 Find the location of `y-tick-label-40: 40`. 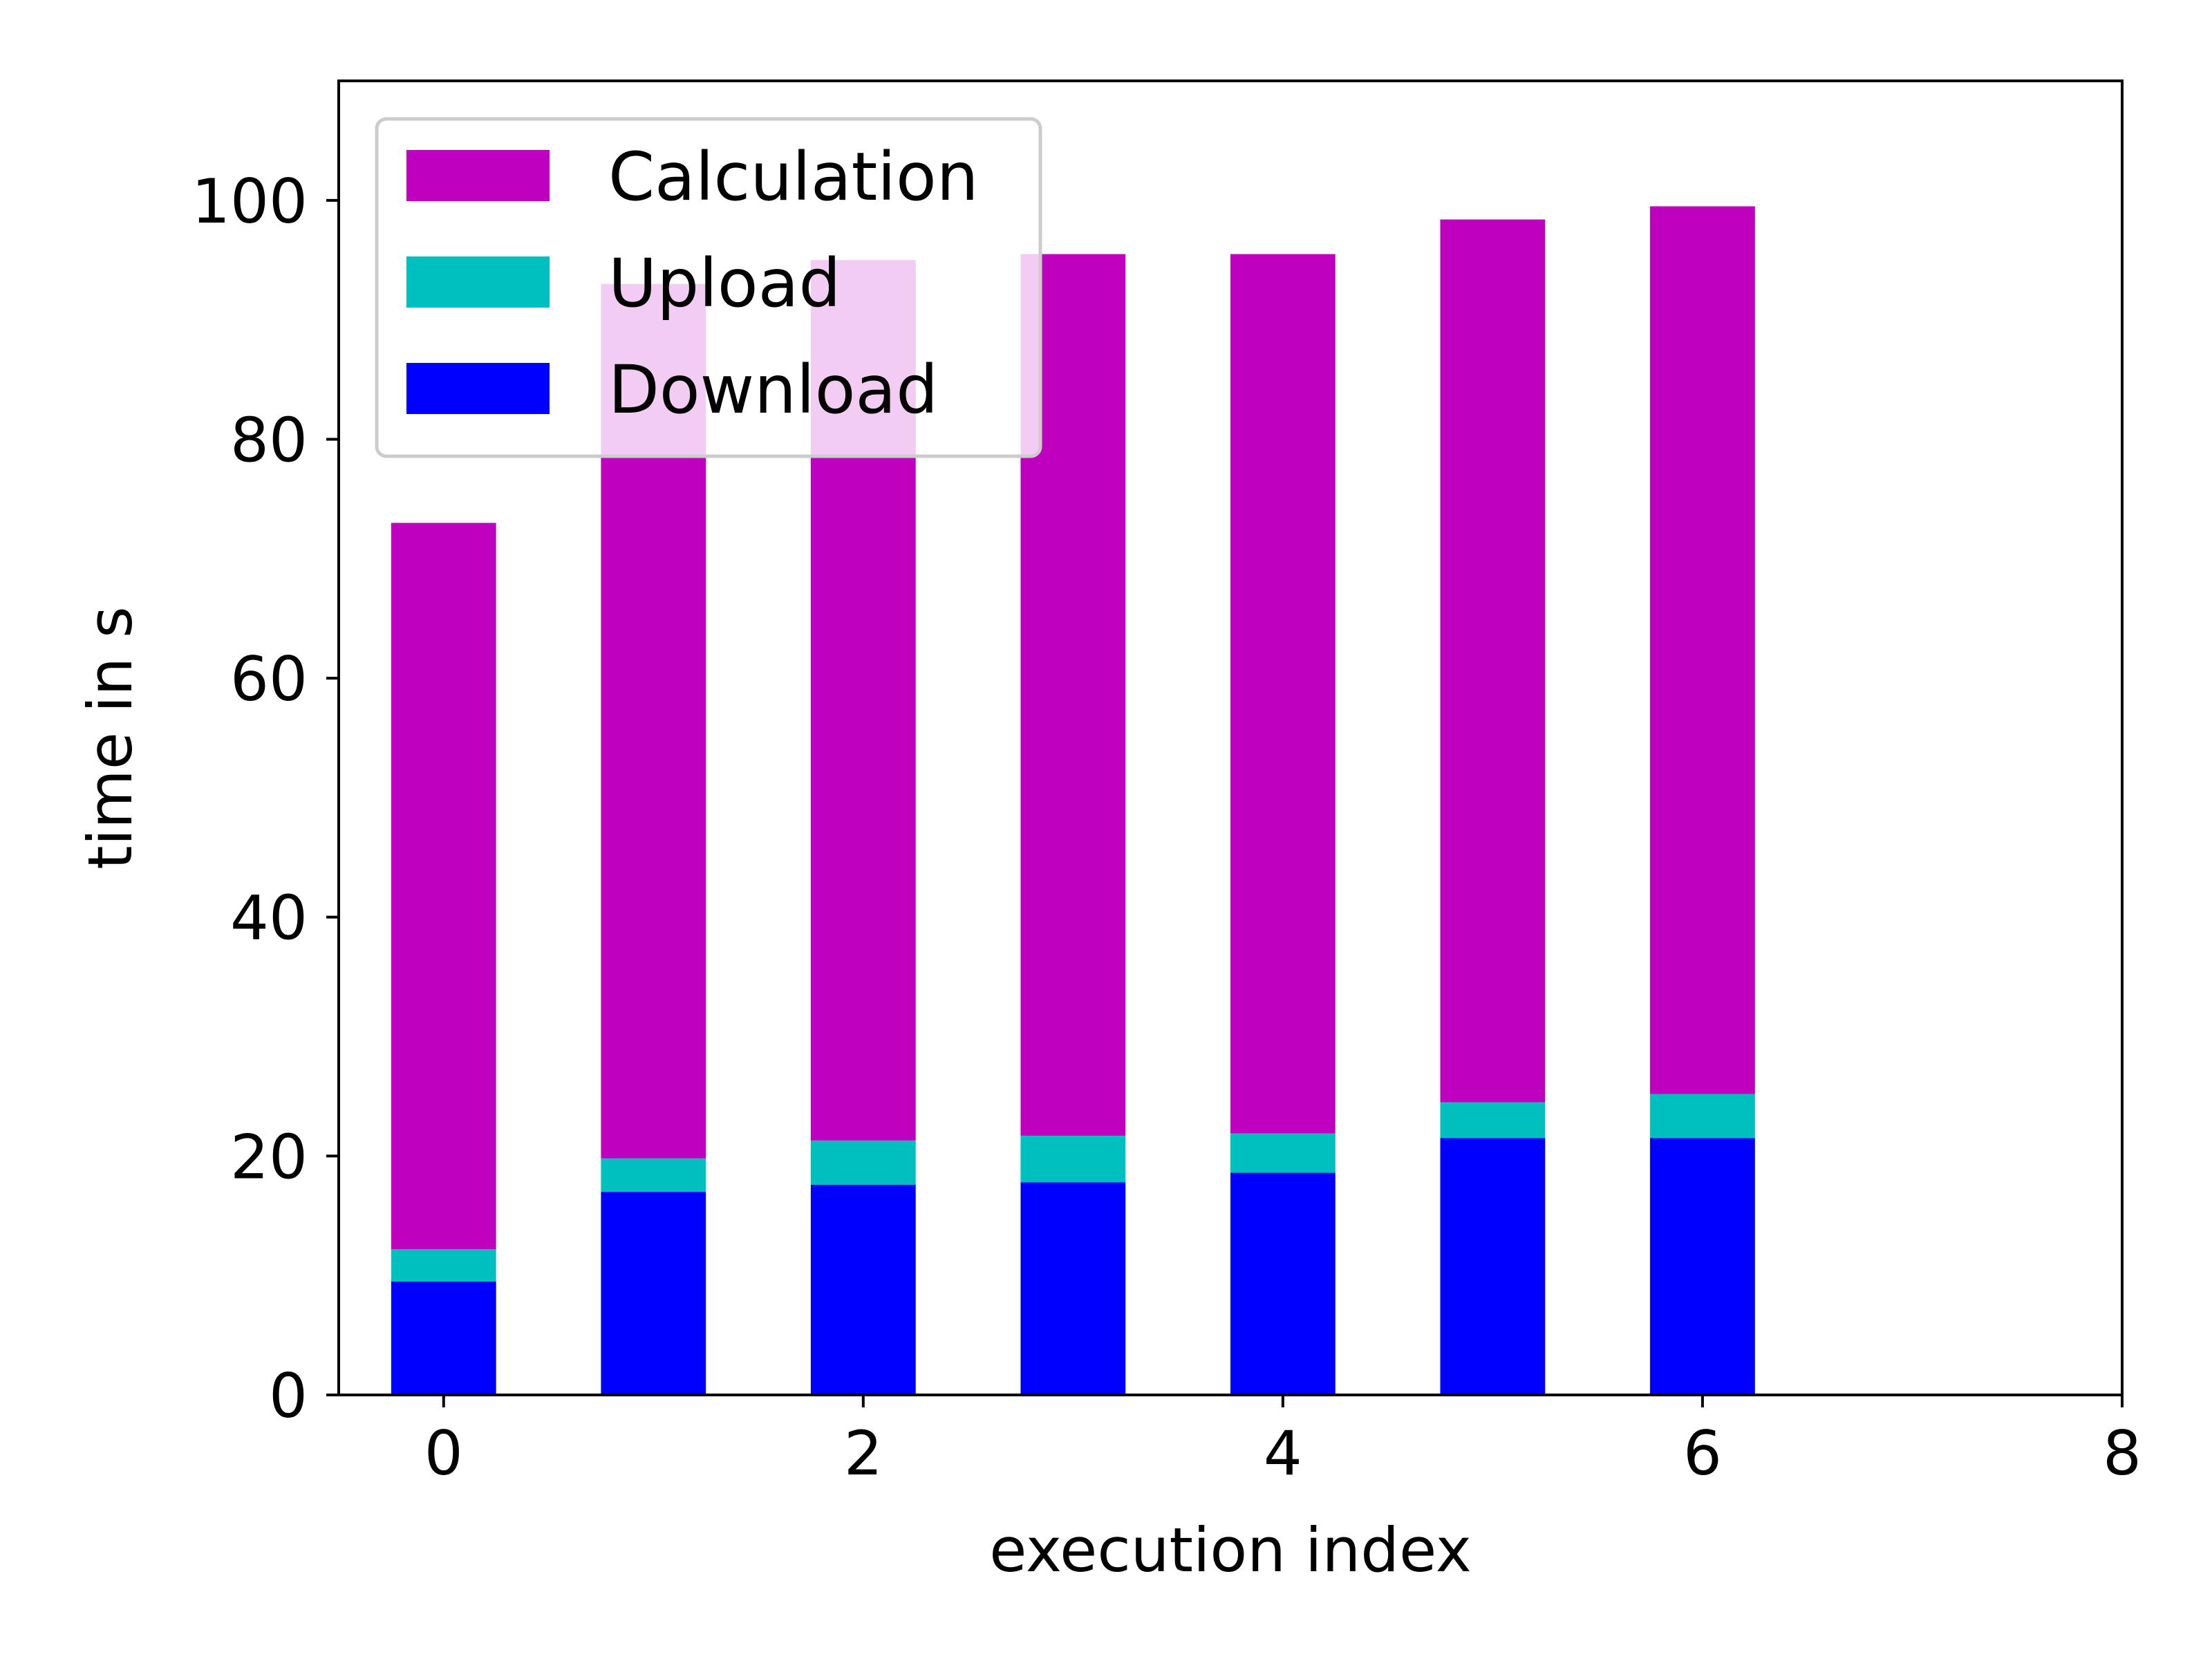

y-tick-label-40: 40 is located at coordinates (269, 918).